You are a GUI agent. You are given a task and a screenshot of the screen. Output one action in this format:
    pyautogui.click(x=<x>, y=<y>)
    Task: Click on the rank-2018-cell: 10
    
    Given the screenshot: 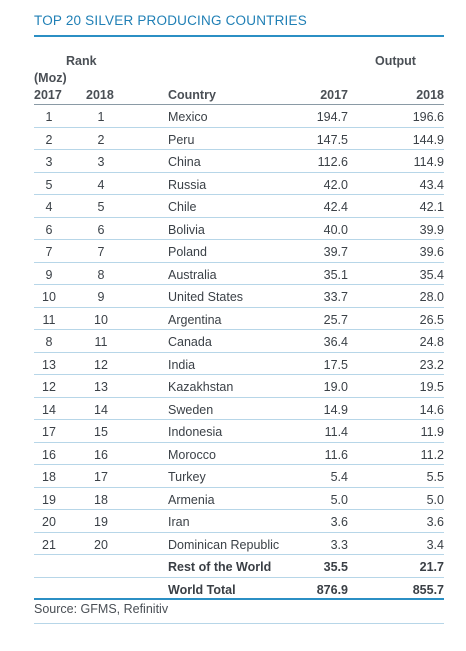 What is the action you would take?
    pyautogui.click(x=101, y=319)
    